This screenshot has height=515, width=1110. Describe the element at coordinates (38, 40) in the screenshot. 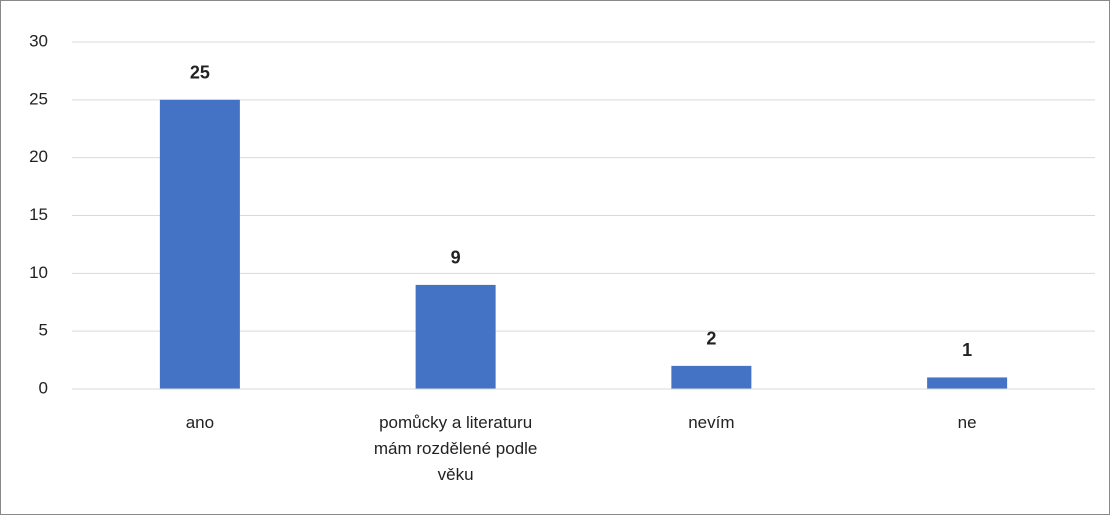

I see `y-tick-label: 30` at that location.